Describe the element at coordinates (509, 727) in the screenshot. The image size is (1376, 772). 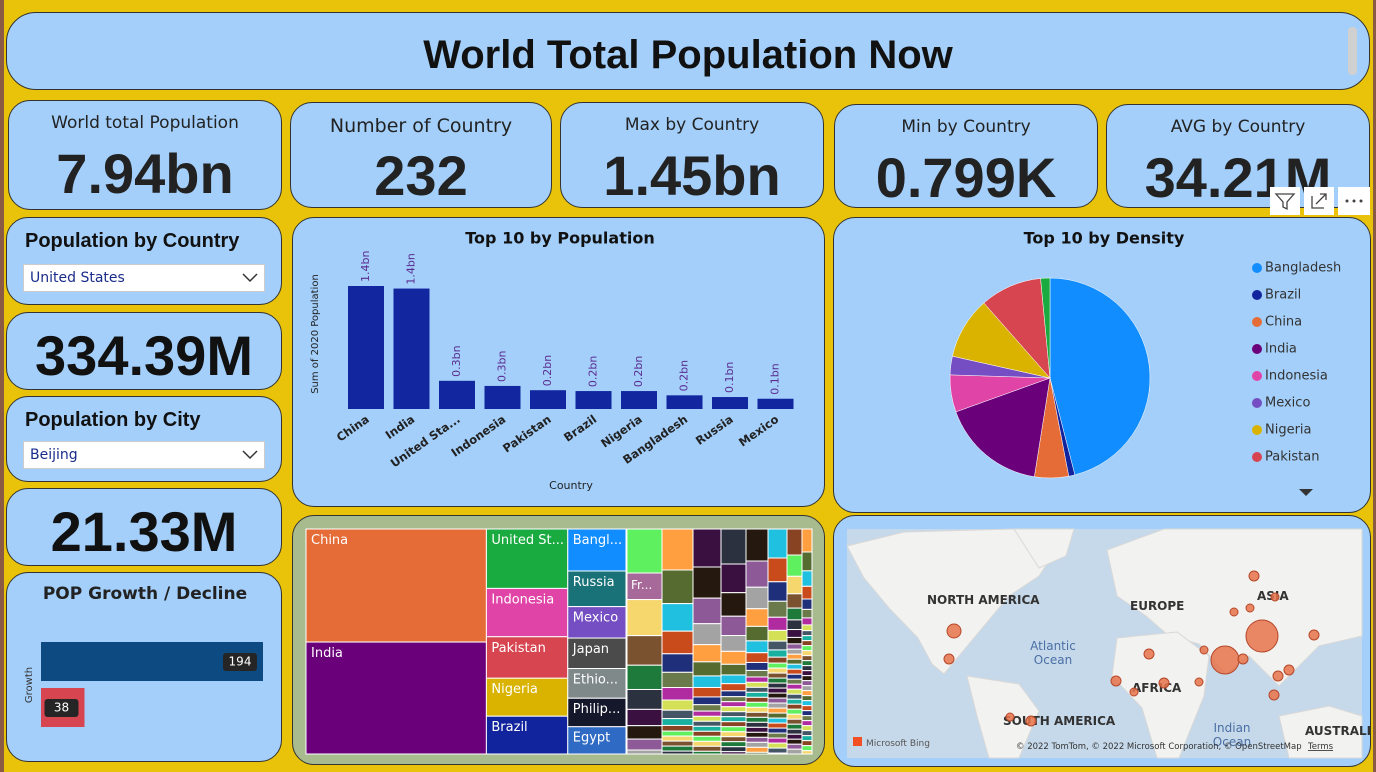
I see `treemap-label: Brazil` at that location.